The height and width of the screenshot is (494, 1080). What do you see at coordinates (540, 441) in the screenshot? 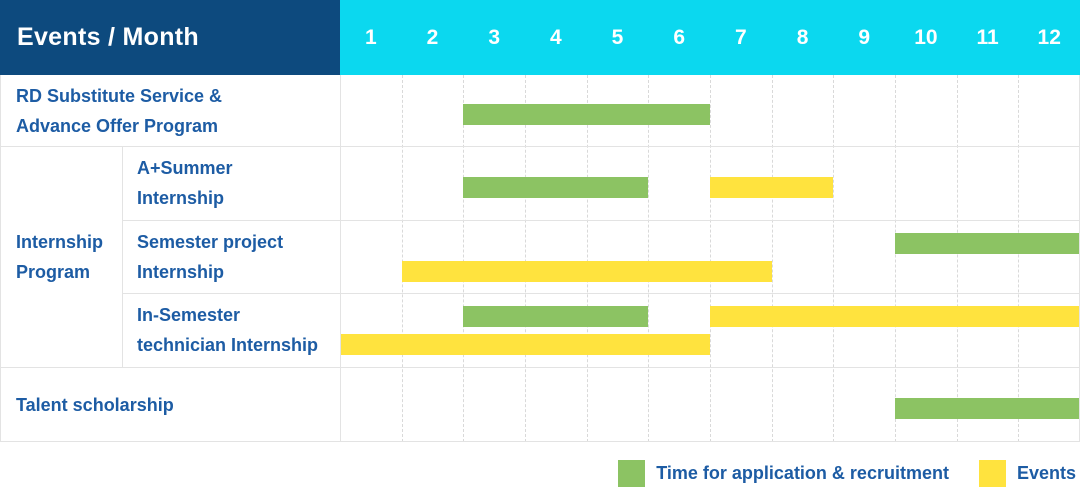
I see `table-bottom-border` at bounding box center [540, 441].